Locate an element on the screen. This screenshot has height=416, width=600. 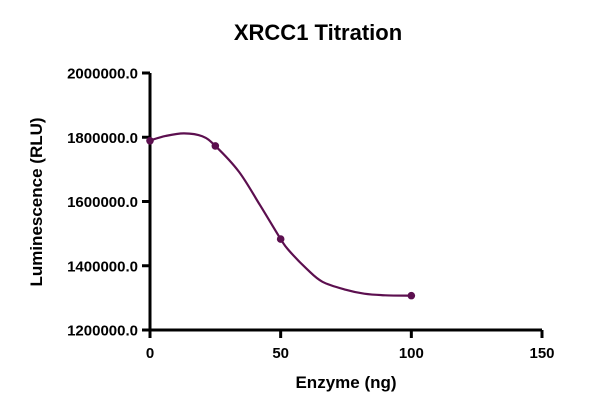
x-tick-label: 0 is located at coordinates (150, 353).